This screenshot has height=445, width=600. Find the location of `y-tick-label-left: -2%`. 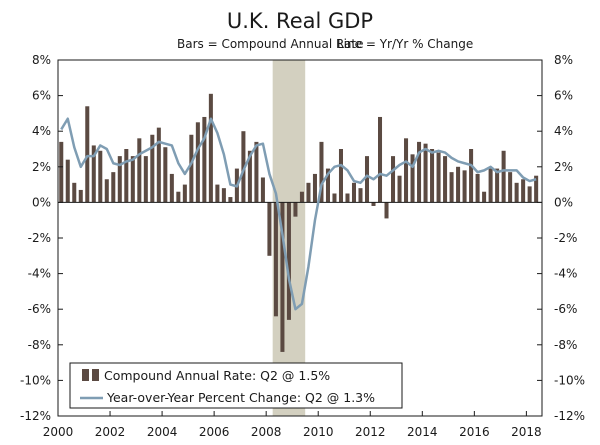

y-tick-label-left: -2% is located at coordinates (39, 238).